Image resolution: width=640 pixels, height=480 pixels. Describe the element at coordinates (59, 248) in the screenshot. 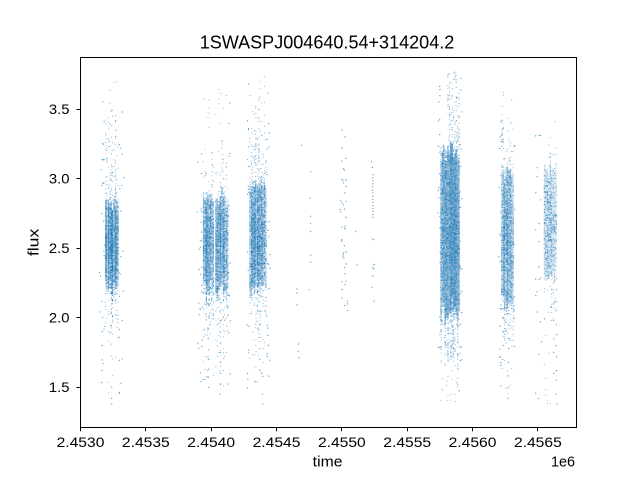

I see `svg-text: 2.5` at that location.